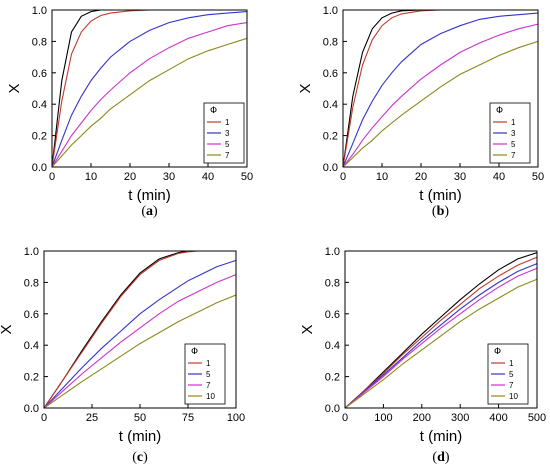  Describe the element at coordinates (460, 418) in the screenshot. I see `x-tick-label: 300` at that location.